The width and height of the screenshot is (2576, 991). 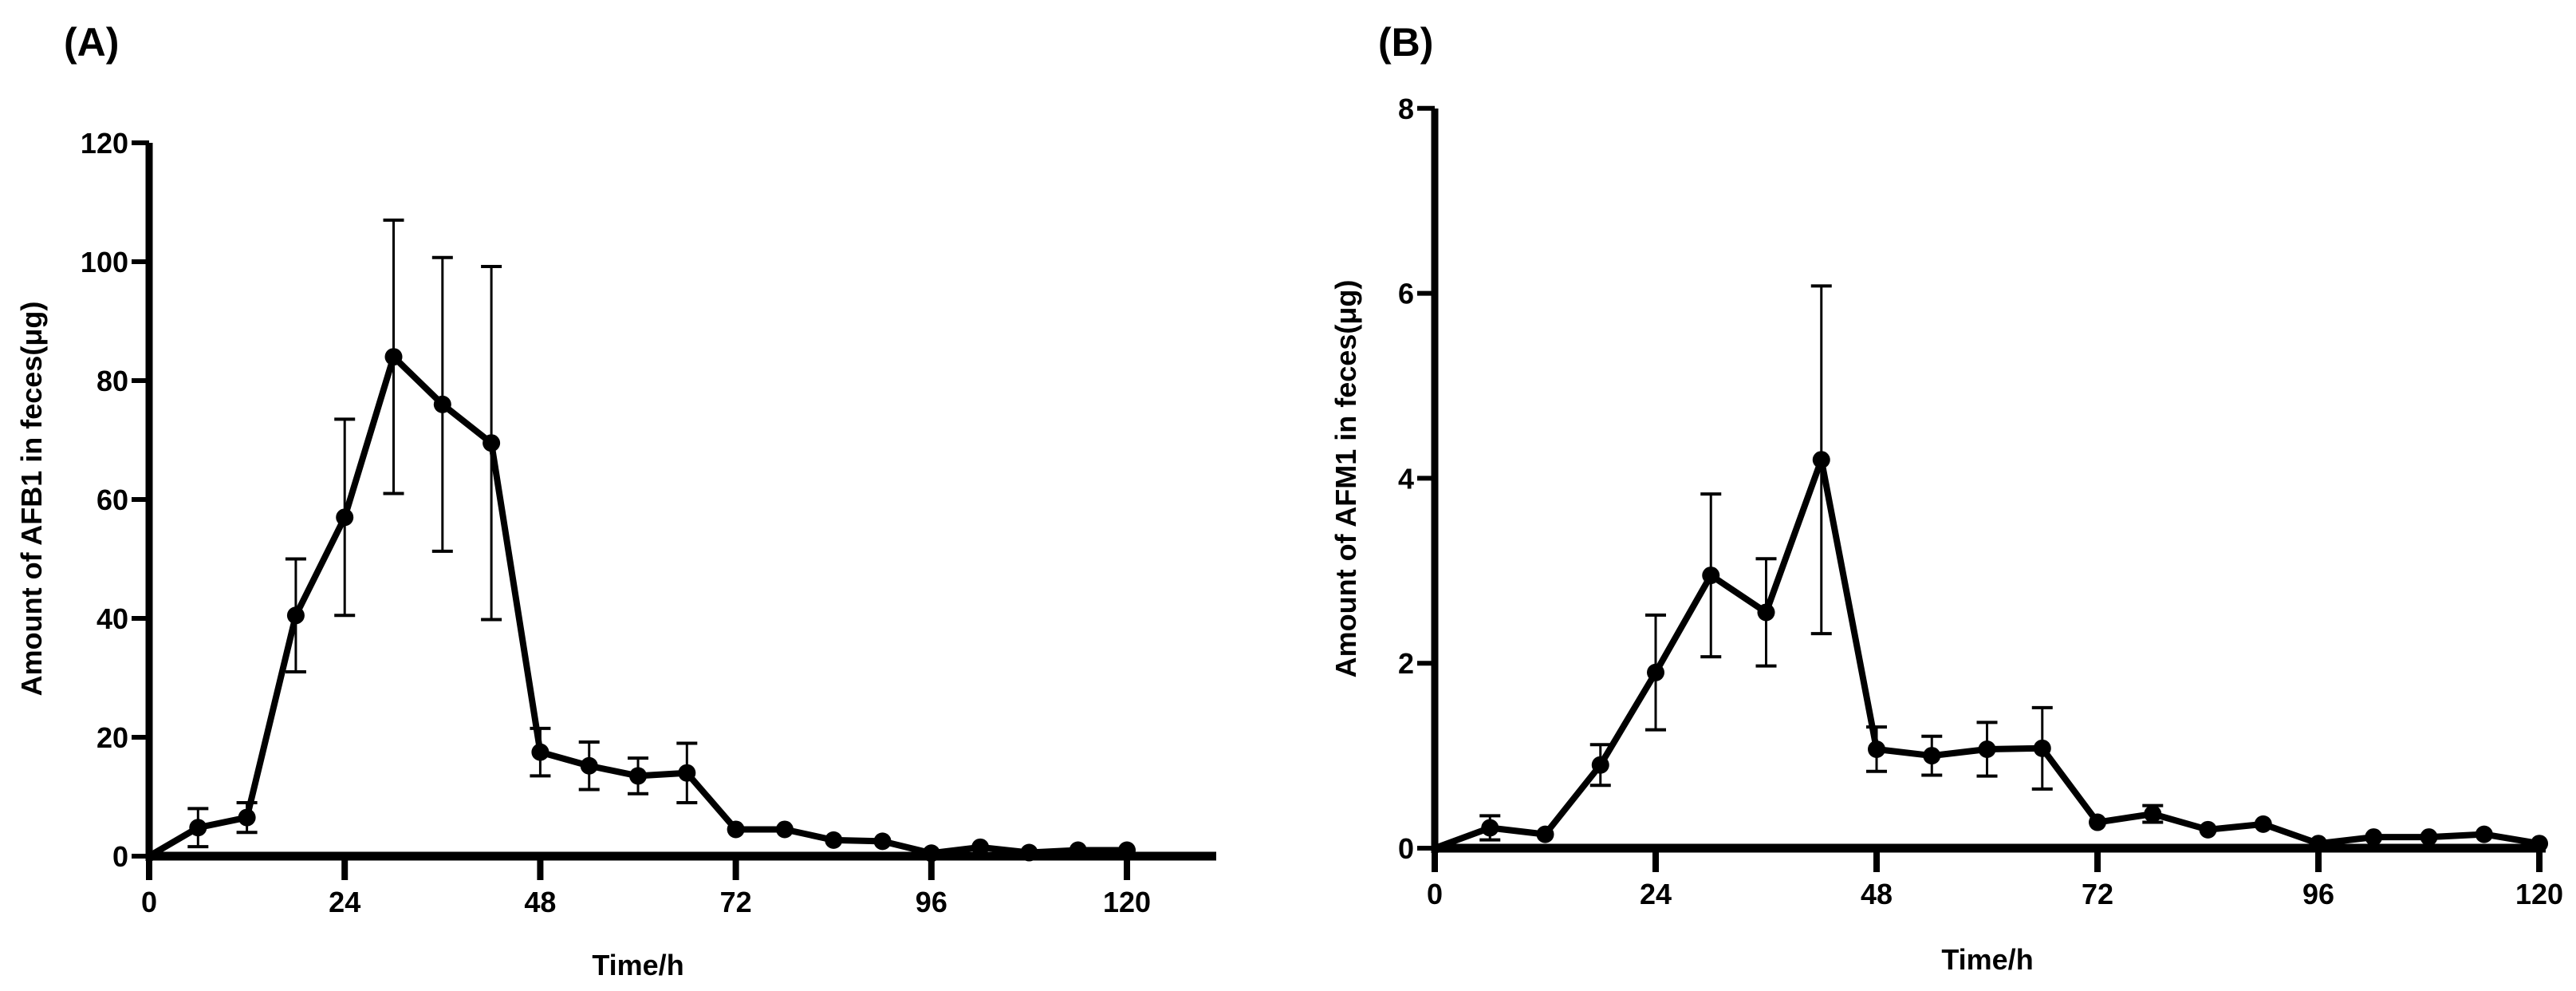 I want to click on panel-label: (B), so click(x=1405, y=42).